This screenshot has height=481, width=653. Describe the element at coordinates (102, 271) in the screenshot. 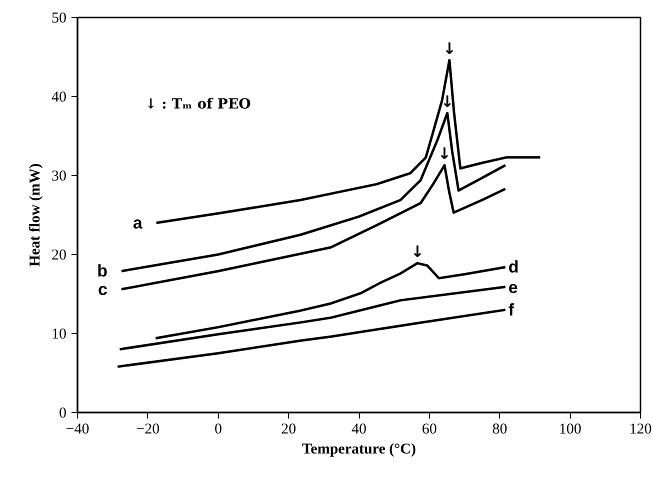

I see `series-label: b` at that location.